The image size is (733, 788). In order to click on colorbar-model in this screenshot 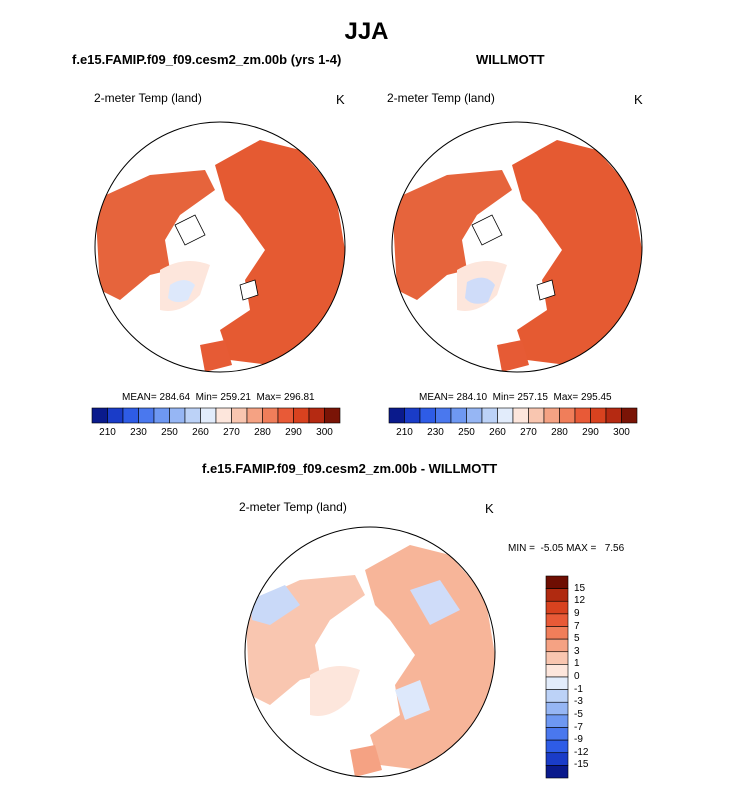, I will do `click(216, 415)`.